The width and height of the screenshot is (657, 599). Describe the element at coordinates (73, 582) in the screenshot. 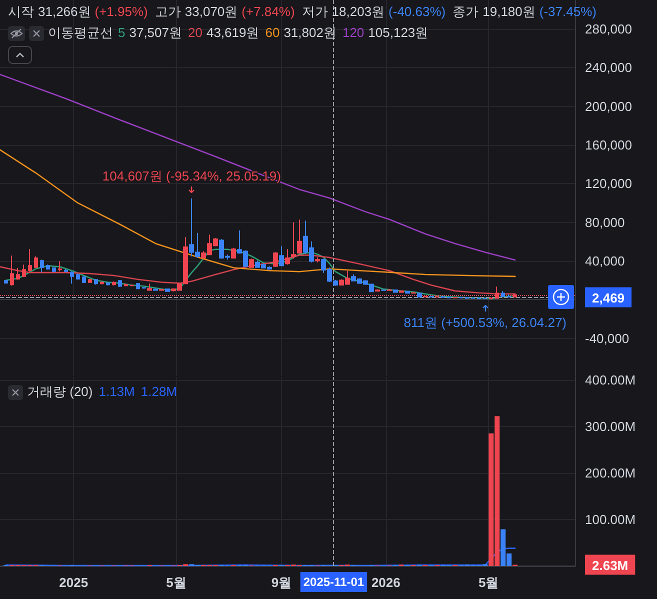

I see `x-tick-label: 2025` at that location.